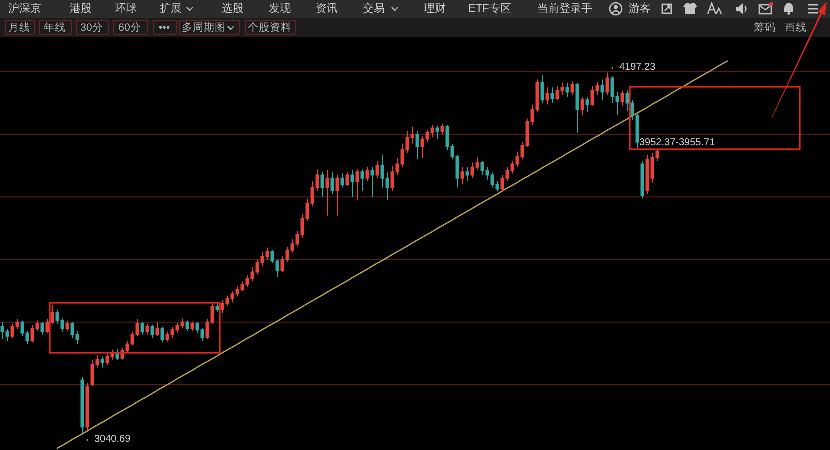  What do you see at coordinates (640, 8) in the screenshot?
I see `text: 游客` at bounding box center [640, 8].